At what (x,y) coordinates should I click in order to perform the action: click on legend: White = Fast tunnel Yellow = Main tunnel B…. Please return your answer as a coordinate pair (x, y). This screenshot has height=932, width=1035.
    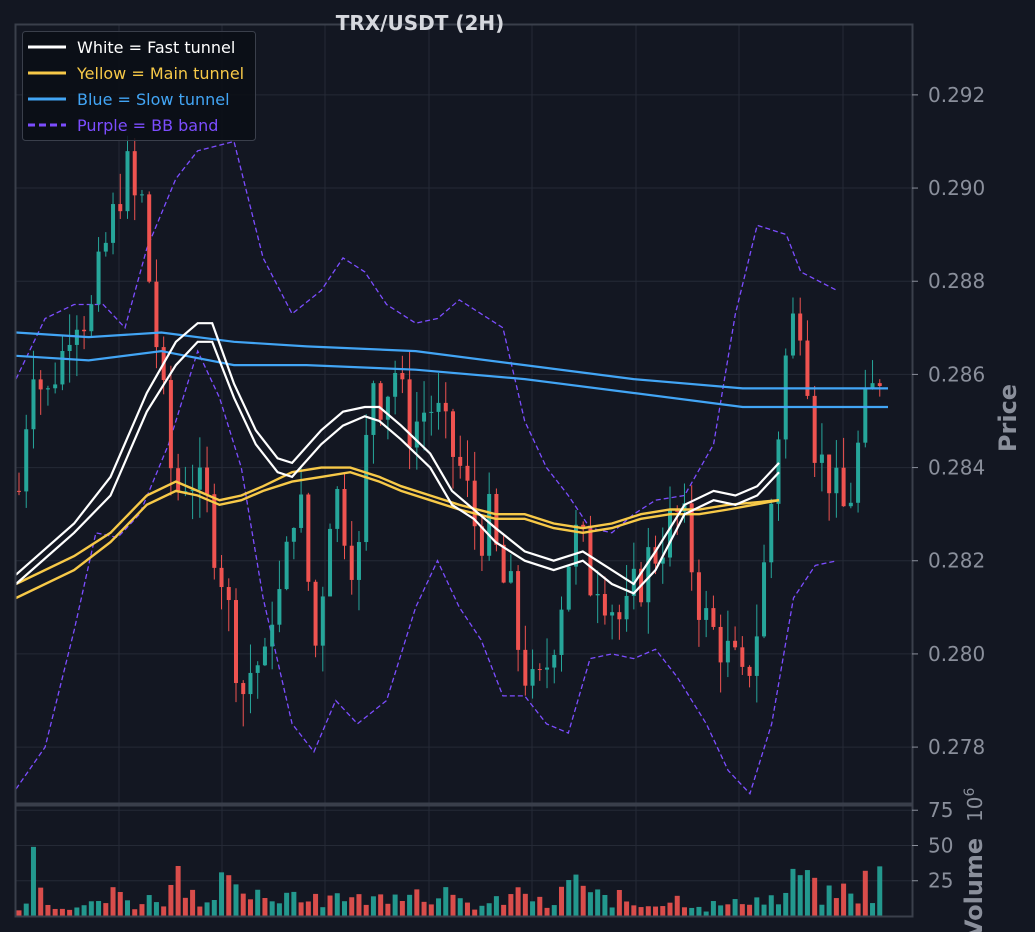
    Looking at the image, I should click on (139, 86).